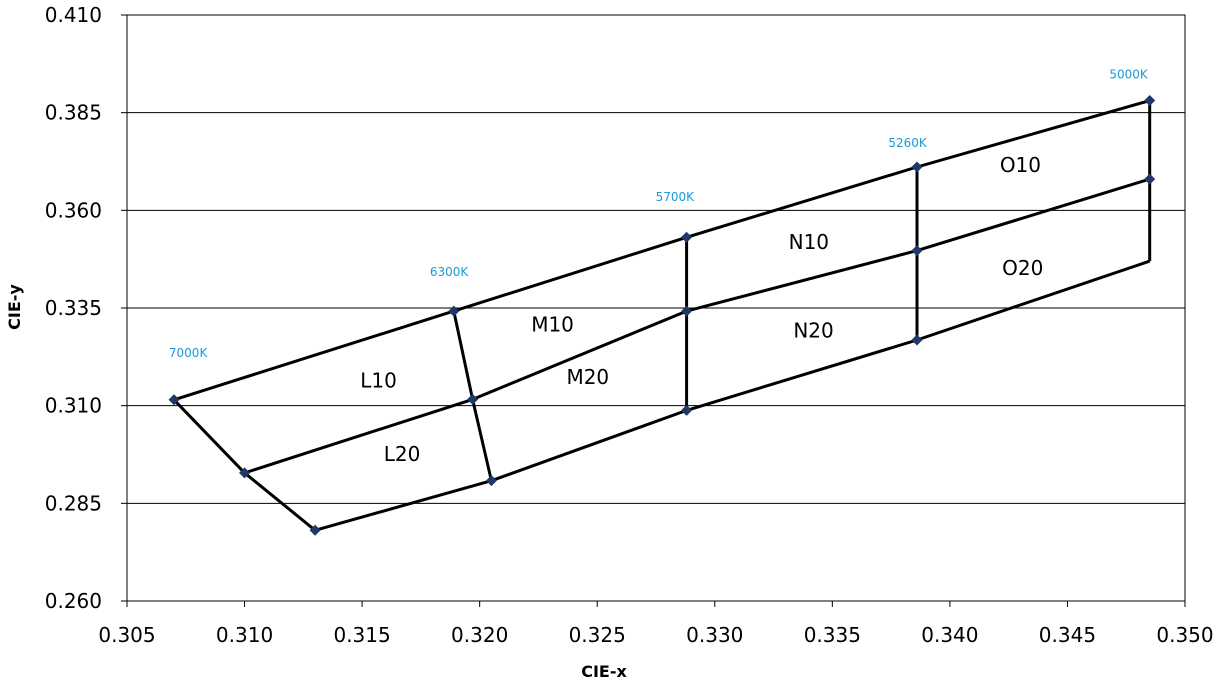 This screenshot has height=690, width=1218. What do you see at coordinates (1020, 165) in the screenshot?
I see `region-label: O10` at bounding box center [1020, 165].